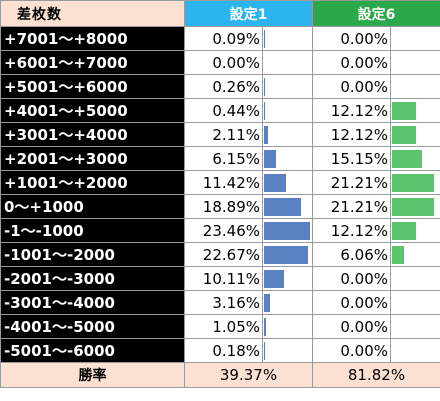 This screenshot has width=440, height=401. I want to click on range-label: -3001～-4000, so click(92, 302).